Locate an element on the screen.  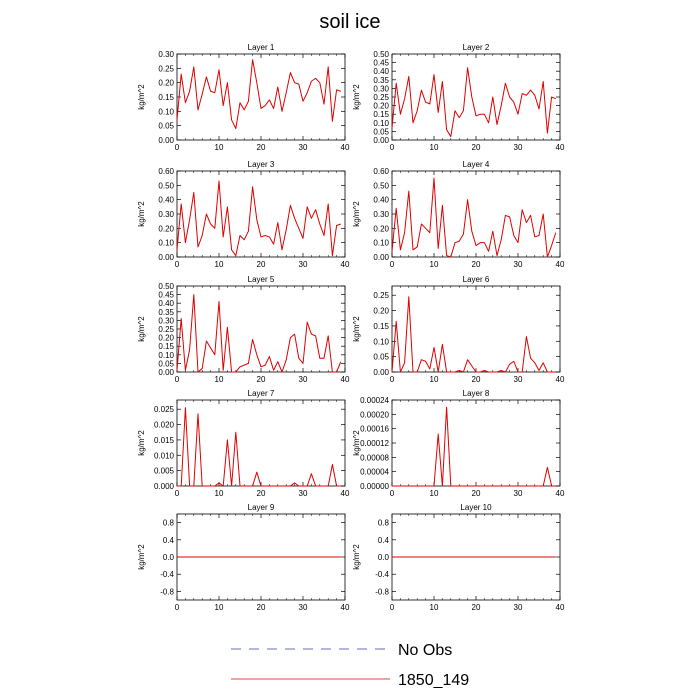
panel-title: Layer 1 is located at coordinates (261, 47).